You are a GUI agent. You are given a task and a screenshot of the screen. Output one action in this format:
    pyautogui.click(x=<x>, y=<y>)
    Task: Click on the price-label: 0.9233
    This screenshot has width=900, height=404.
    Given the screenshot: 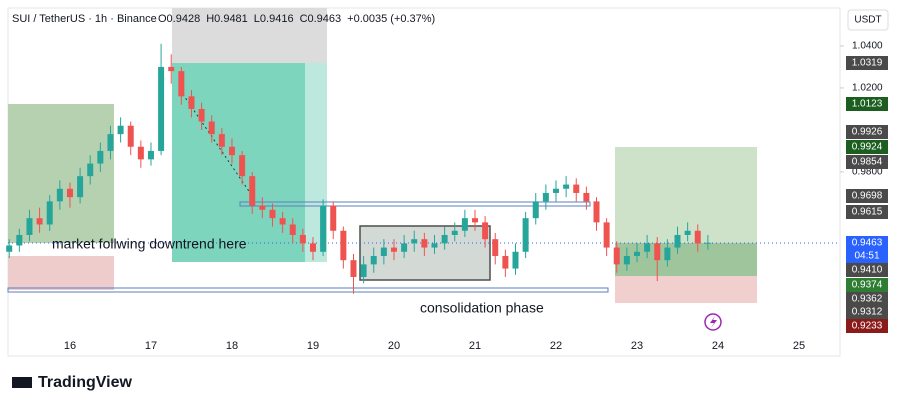 What is the action you would take?
    pyautogui.click(x=867, y=326)
    